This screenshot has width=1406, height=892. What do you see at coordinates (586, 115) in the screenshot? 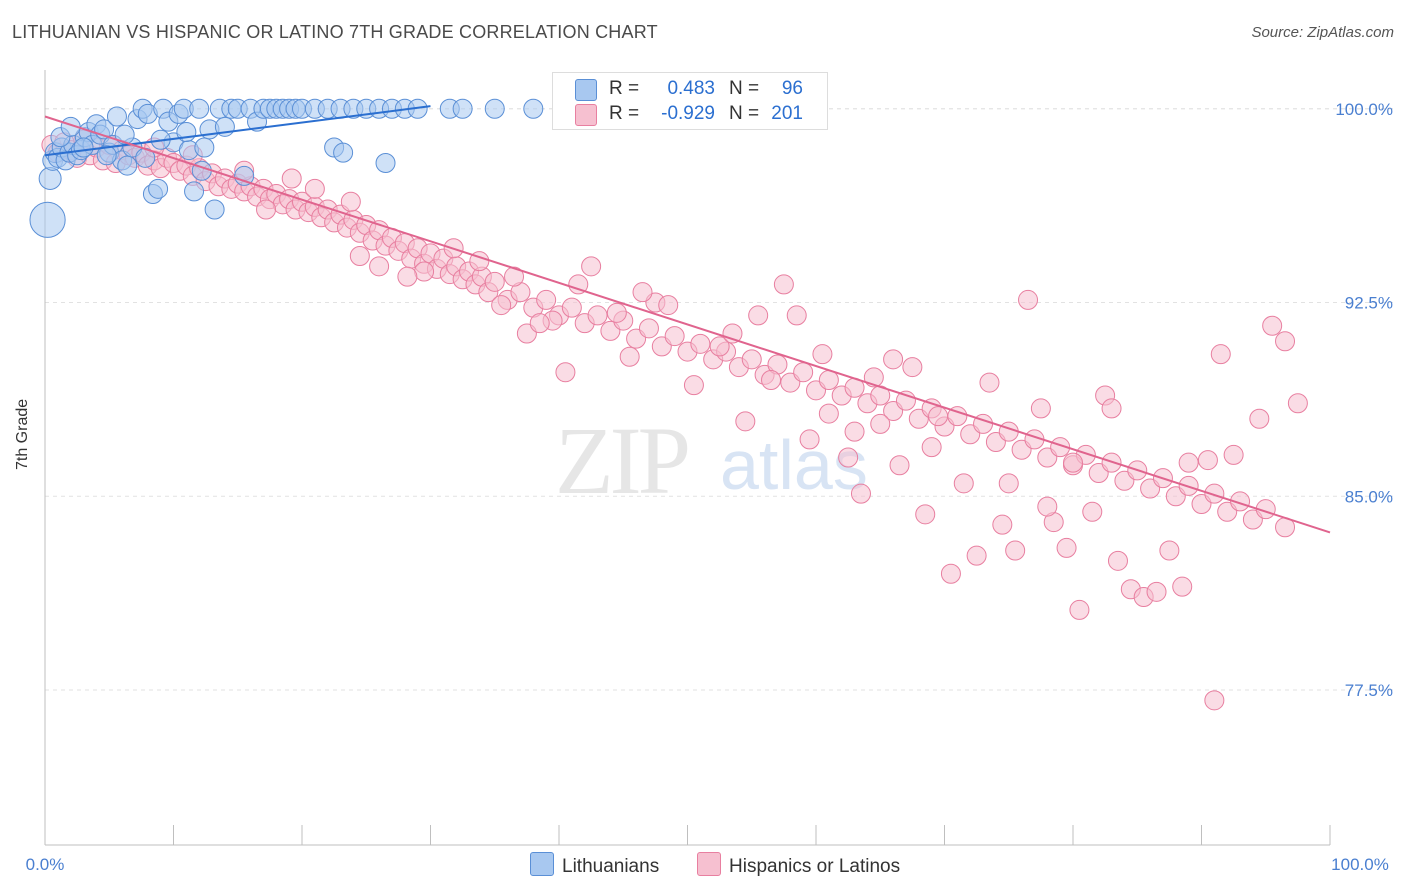
I see `legend-swatch-hispanics` at bounding box center [586, 115].